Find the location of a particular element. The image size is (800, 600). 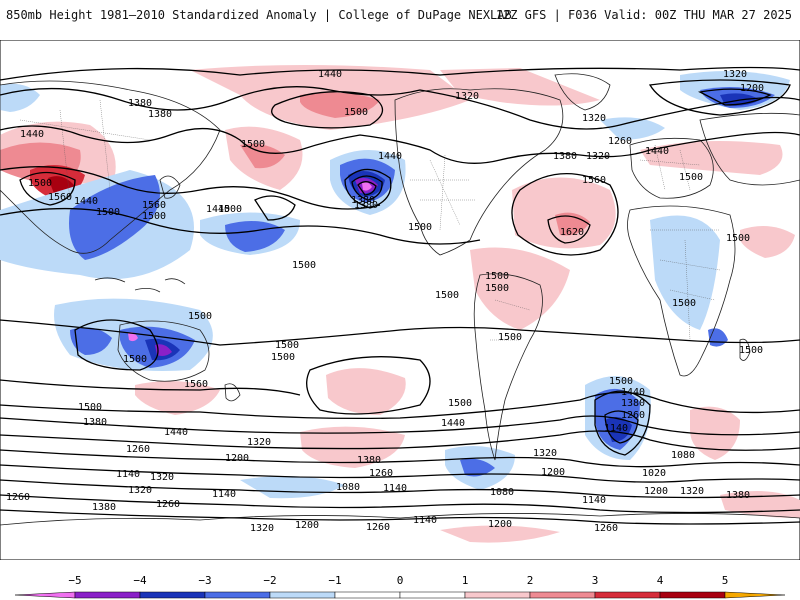

colorbar-tick-label: 3 is located at coordinates (595, 580).